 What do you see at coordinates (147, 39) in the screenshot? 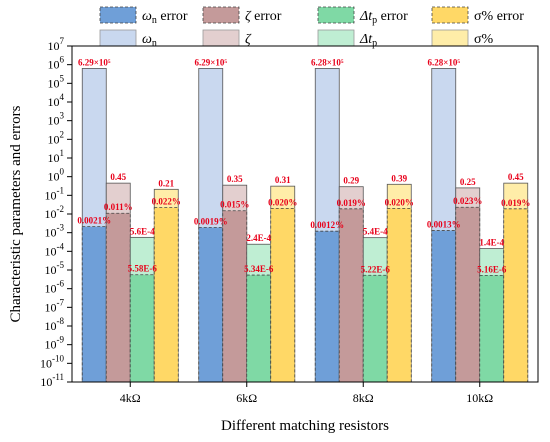
I see `legend-symbol: ω` at bounding box center [147, 39].